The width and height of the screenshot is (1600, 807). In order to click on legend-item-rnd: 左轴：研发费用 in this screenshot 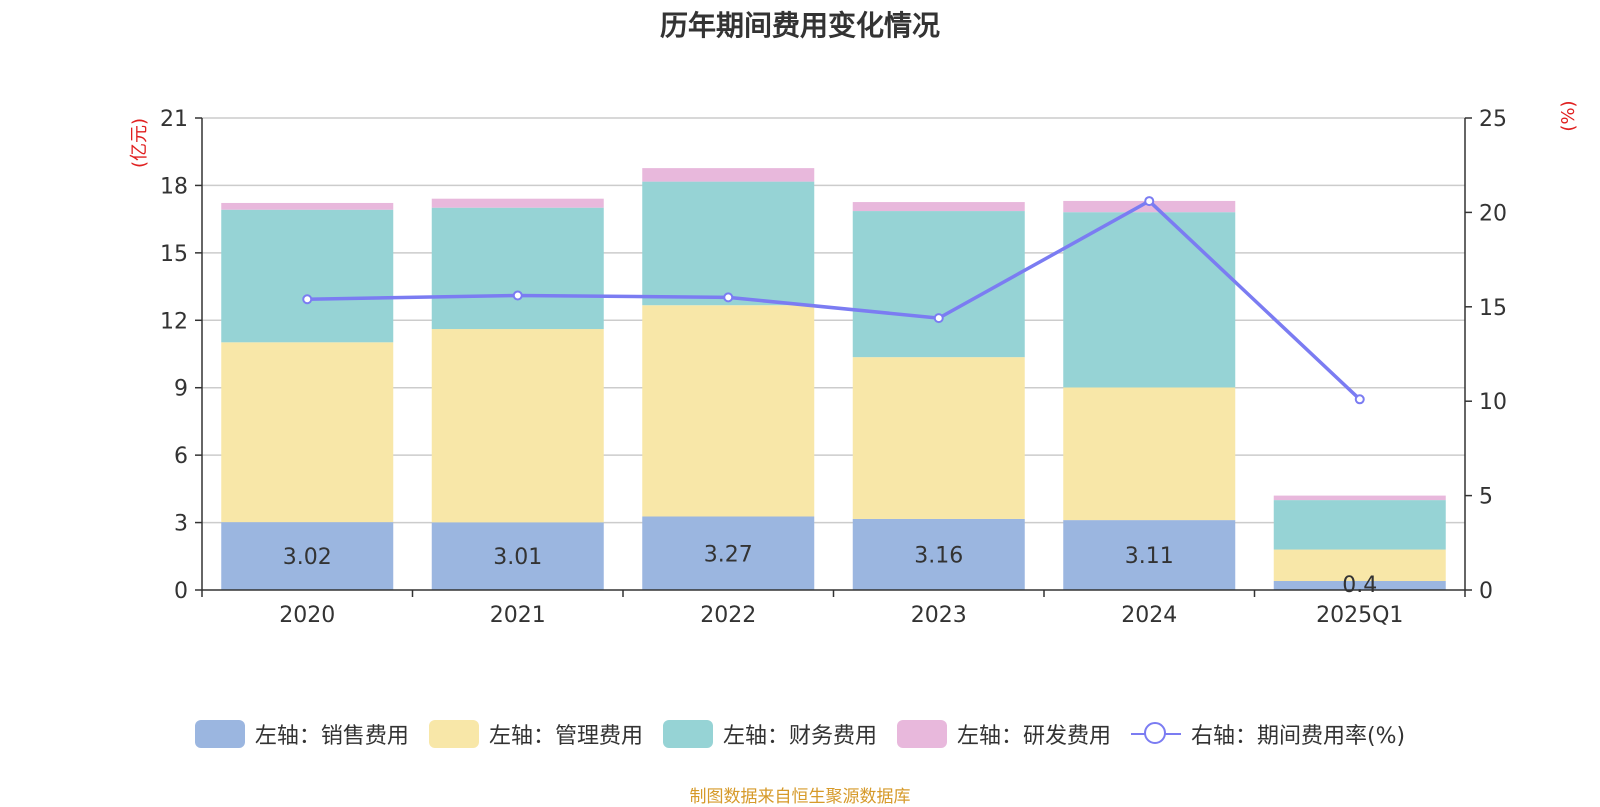, I will do `click(1003, 734)`.